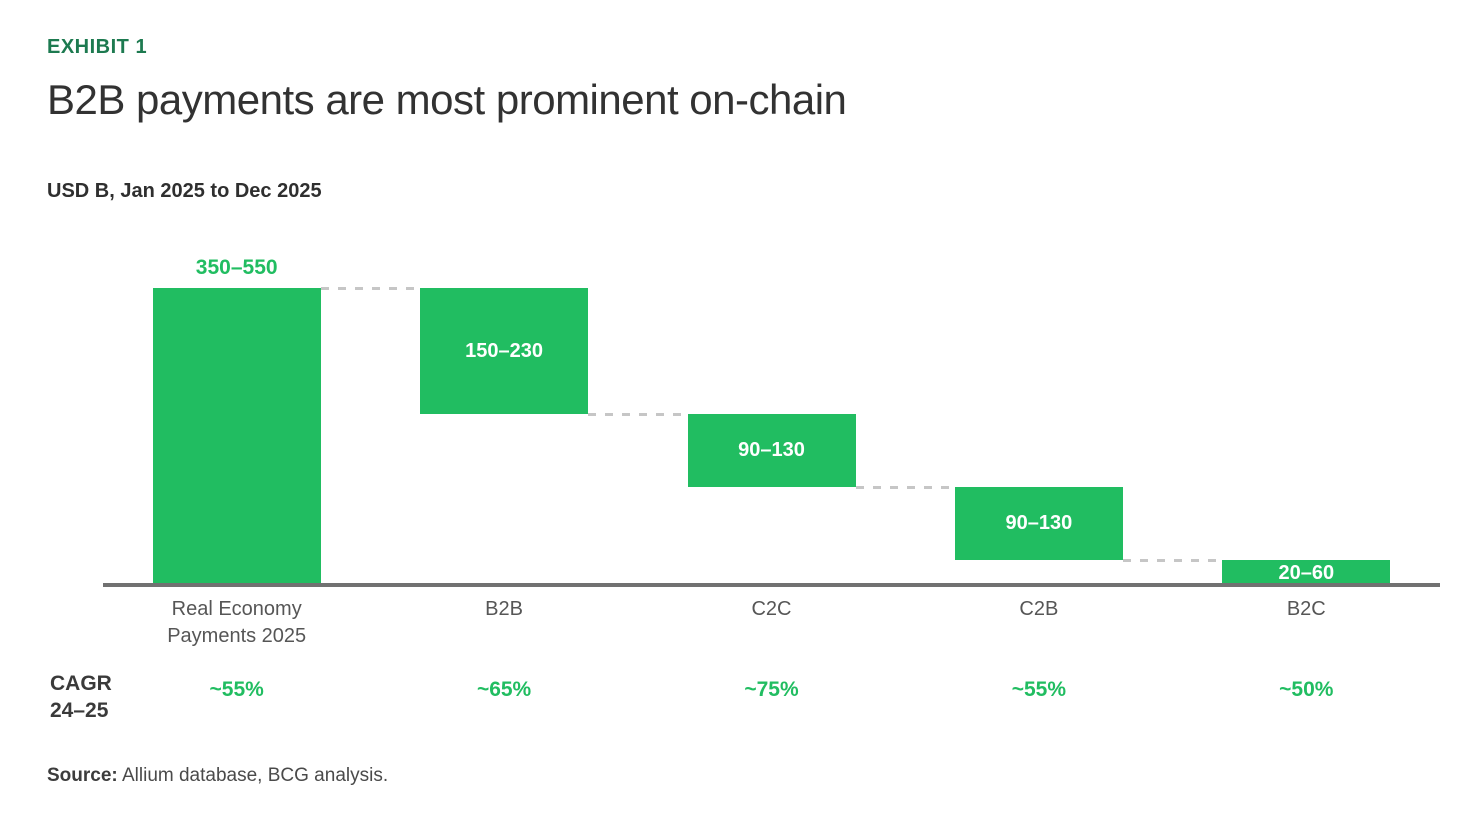  Describe the element at coordinates (638, 414) in the screenshot. I see `connector-b2b-to-c2c` at that location.